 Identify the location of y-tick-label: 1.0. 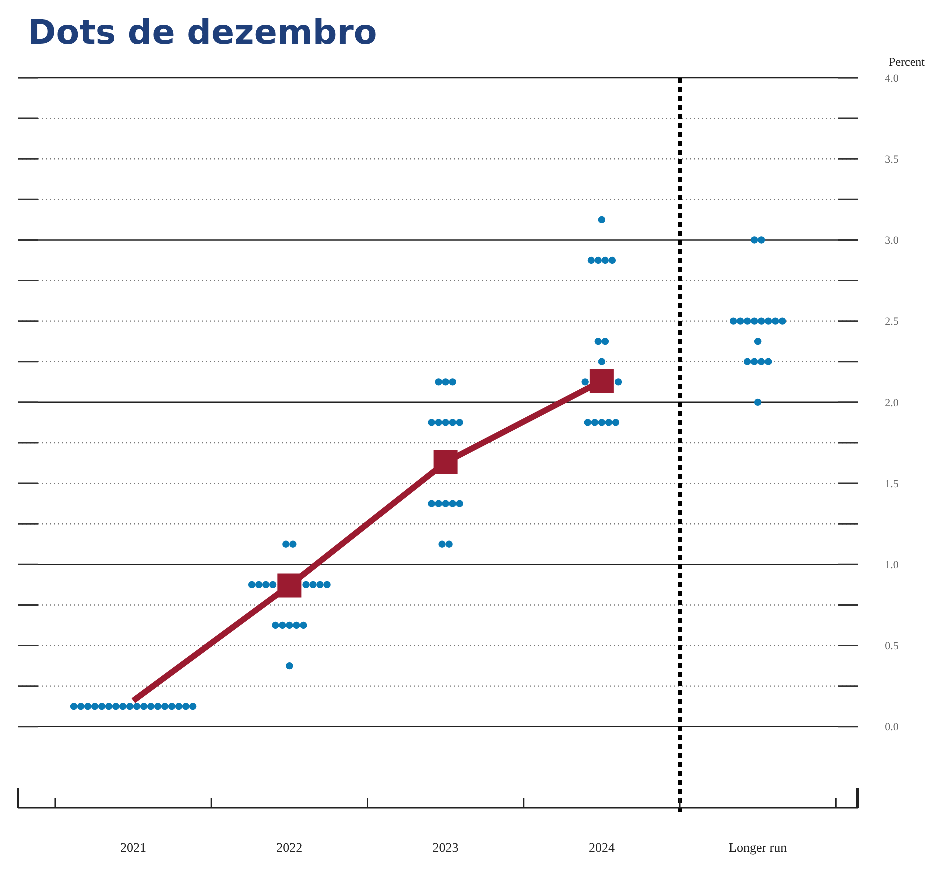
(892, 566).